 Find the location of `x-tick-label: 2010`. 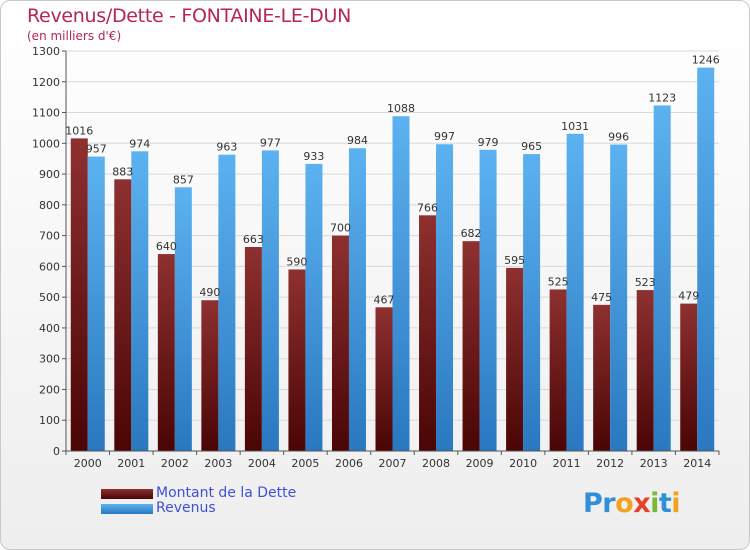

x-tick-label: 2010 is located at coordinates (523, 463).